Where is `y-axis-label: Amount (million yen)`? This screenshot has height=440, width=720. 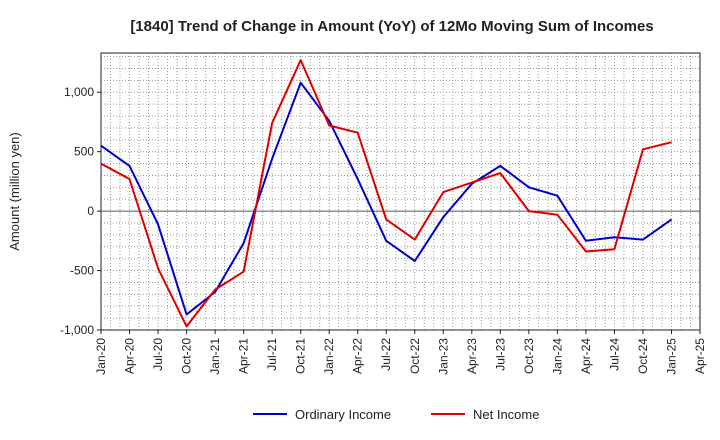
y-axis-label: Amount (million yen) is located at coordinates (14, 191).